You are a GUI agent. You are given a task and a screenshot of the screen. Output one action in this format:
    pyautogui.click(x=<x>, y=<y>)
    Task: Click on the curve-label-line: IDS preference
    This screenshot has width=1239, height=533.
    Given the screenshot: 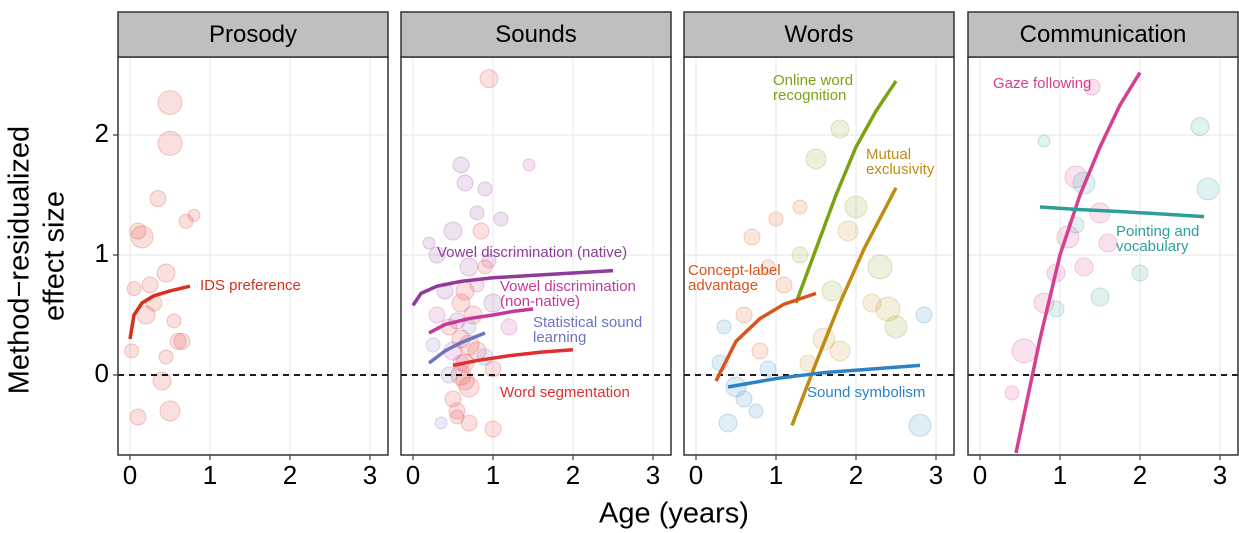 What is the action you would take?
    pyautogui.click(x=250, y=285)
    